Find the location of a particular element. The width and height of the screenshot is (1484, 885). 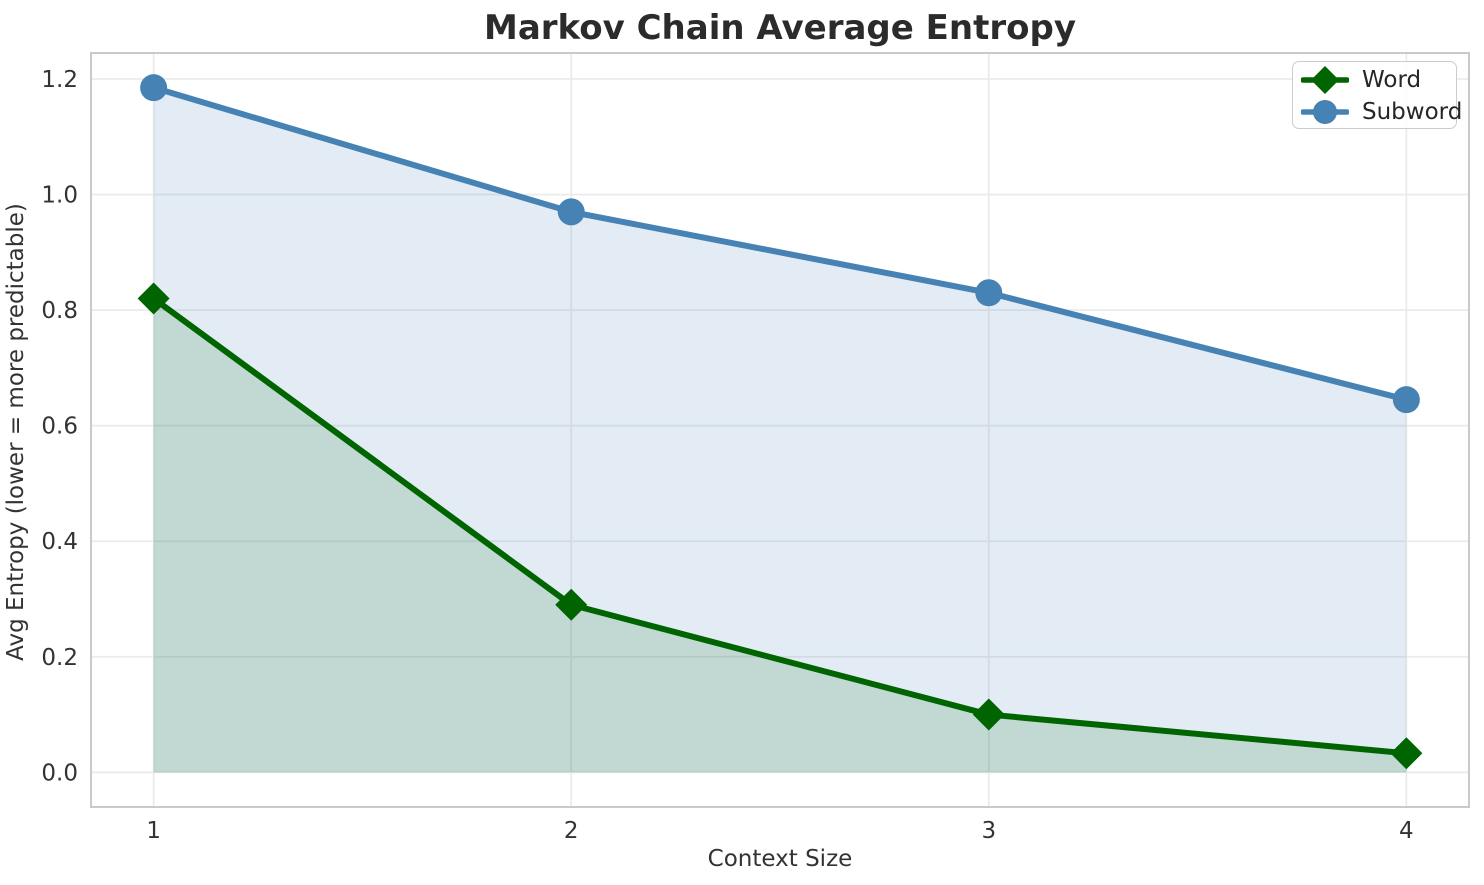

x-tick-label: 4 is located at coordinates (1406, 831).